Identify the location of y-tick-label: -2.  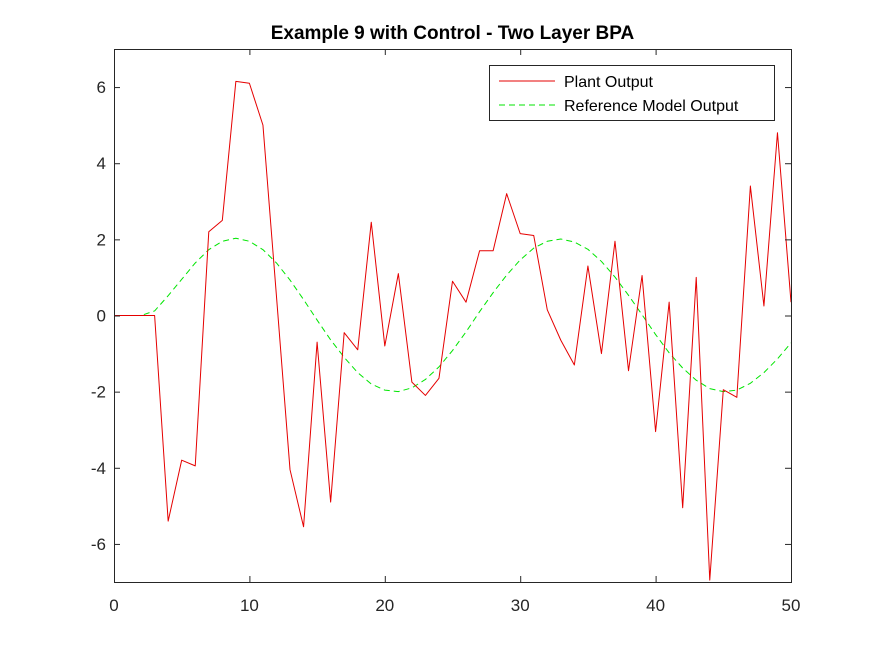
(98, 392).